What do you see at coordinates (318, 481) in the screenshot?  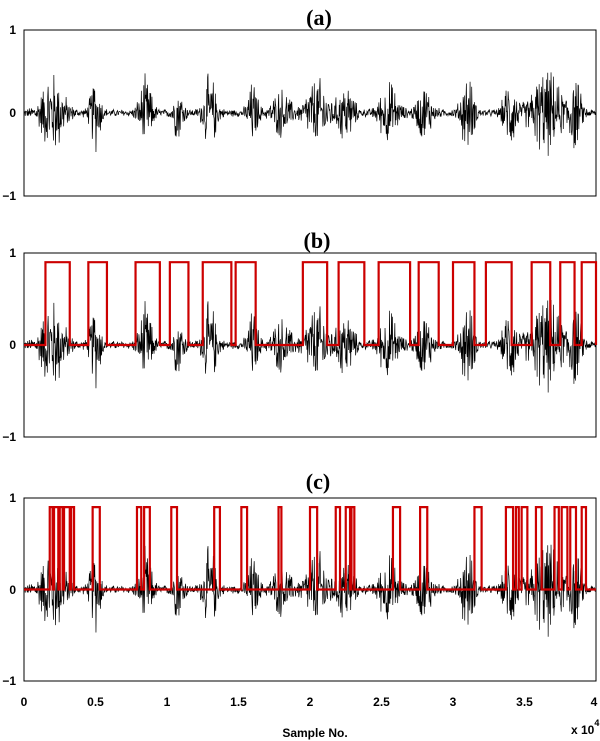 I see `panel-c-title: (c)` at bounding box center [318, 481].